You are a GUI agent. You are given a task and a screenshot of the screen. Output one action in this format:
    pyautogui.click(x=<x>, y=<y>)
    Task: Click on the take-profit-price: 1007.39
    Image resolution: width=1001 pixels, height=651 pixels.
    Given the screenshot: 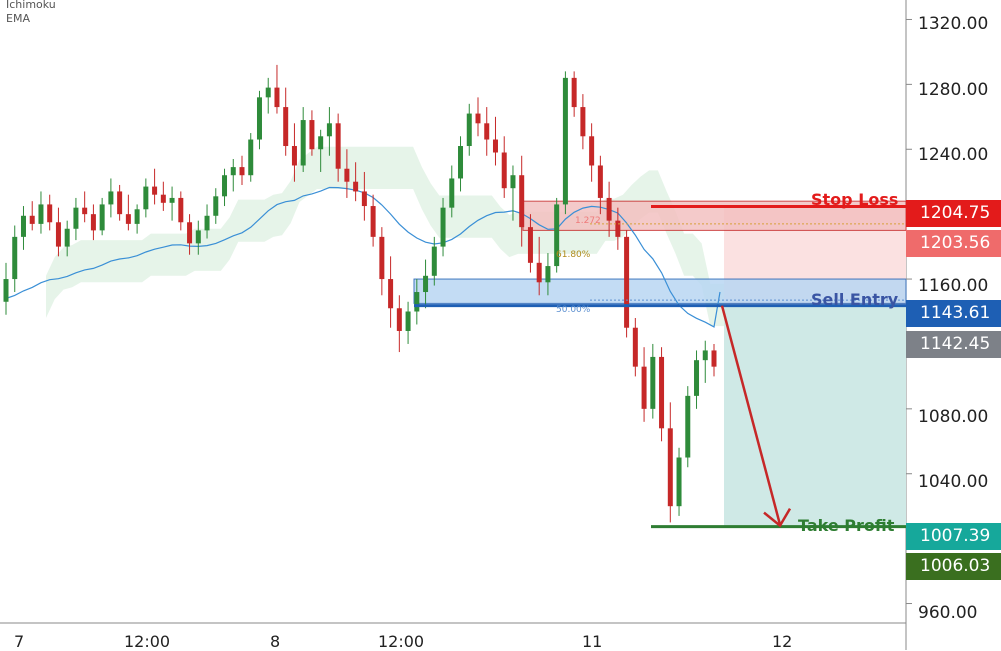 What is the action you would take?
    pyautogui.click(x=953, y=536)
    